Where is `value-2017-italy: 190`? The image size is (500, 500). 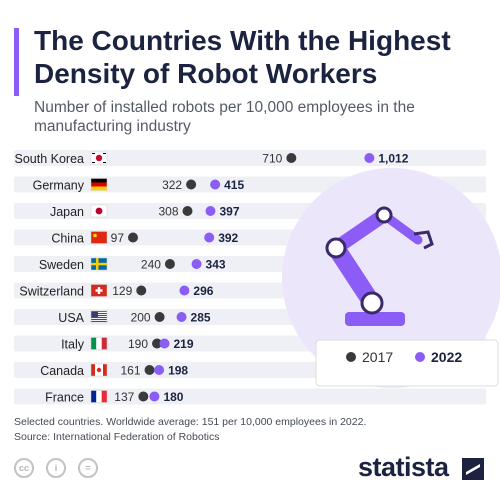 value-2017-italy: 190 is located at coordinates (138, 344).